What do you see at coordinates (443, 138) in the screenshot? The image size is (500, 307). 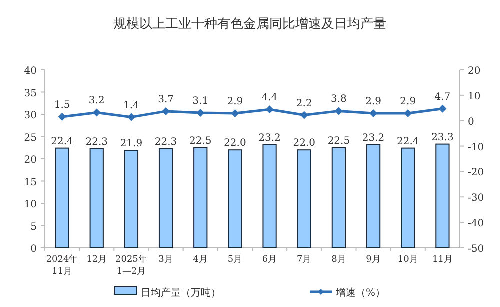 I see `data-label: 23.3` at bounding box center [443, 138].